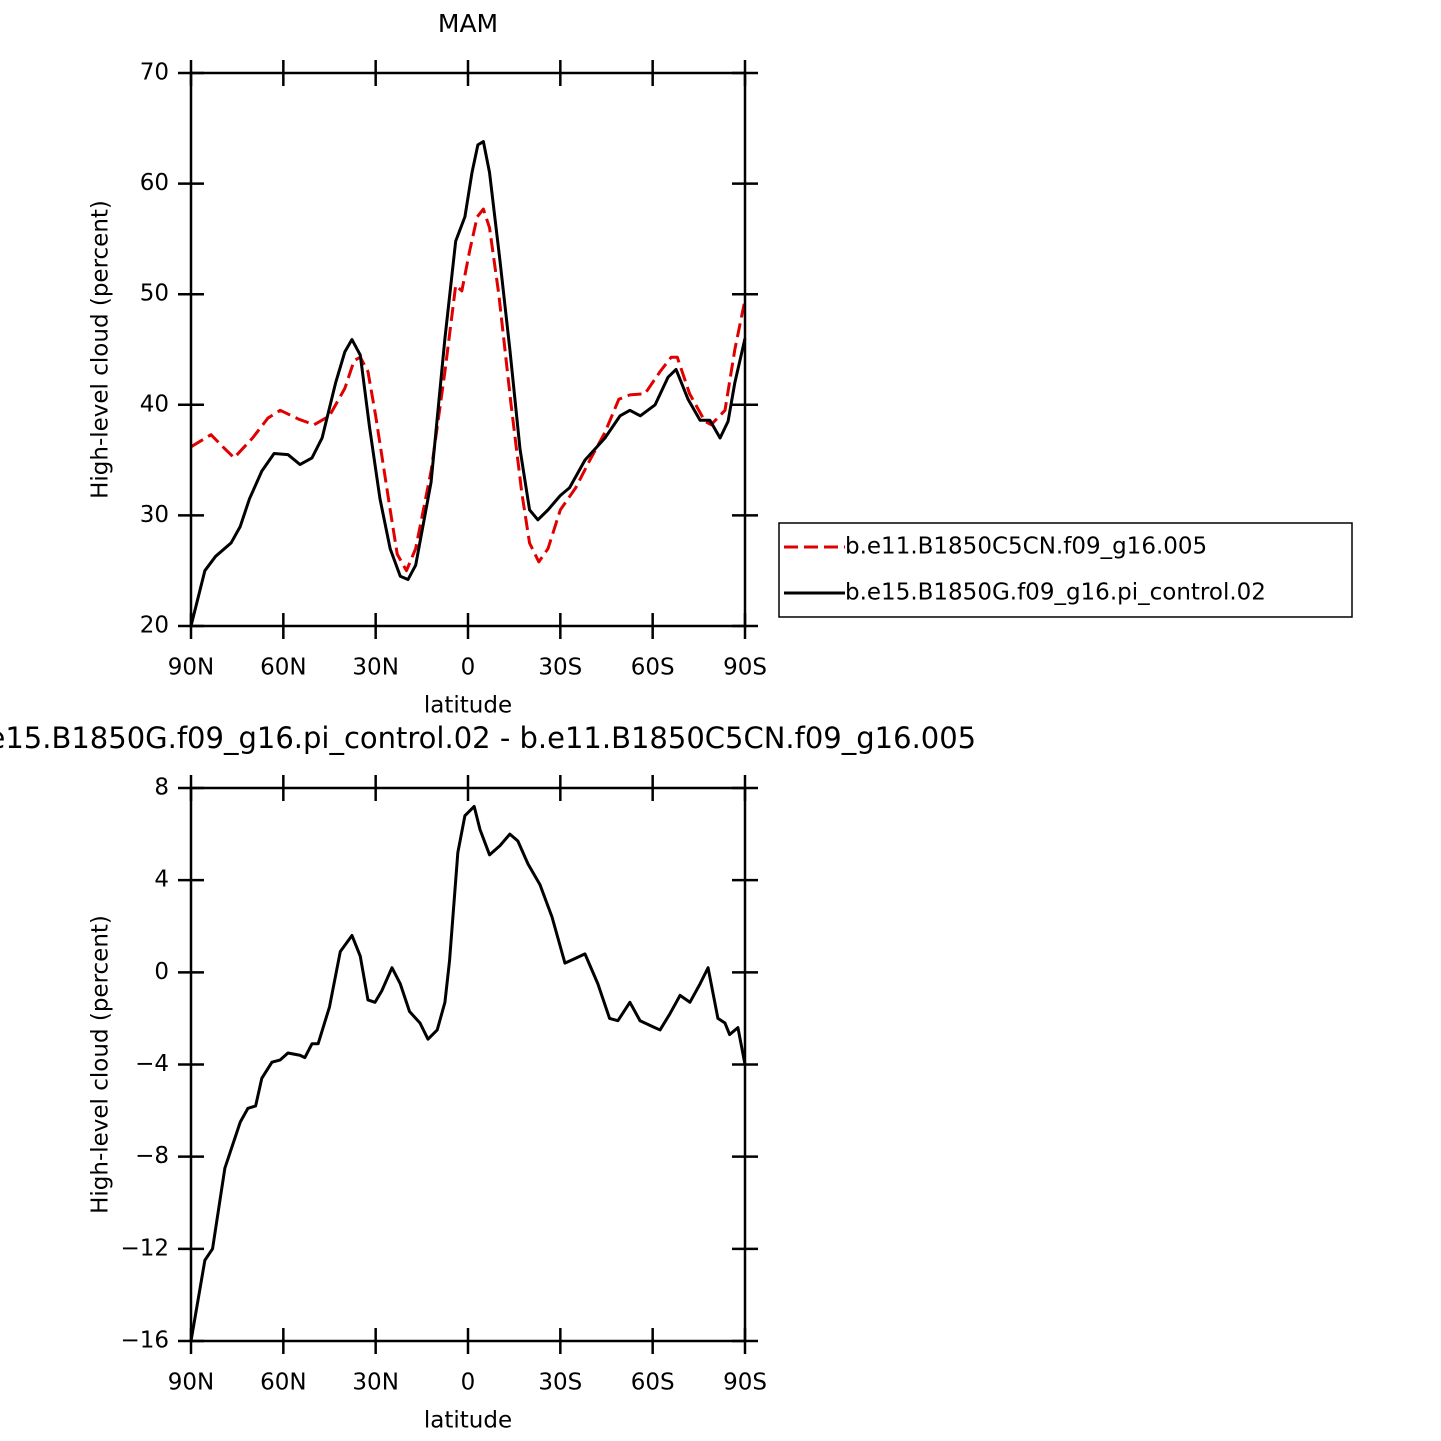  I want to click on y-tick-label: 4, so click(161, 880).